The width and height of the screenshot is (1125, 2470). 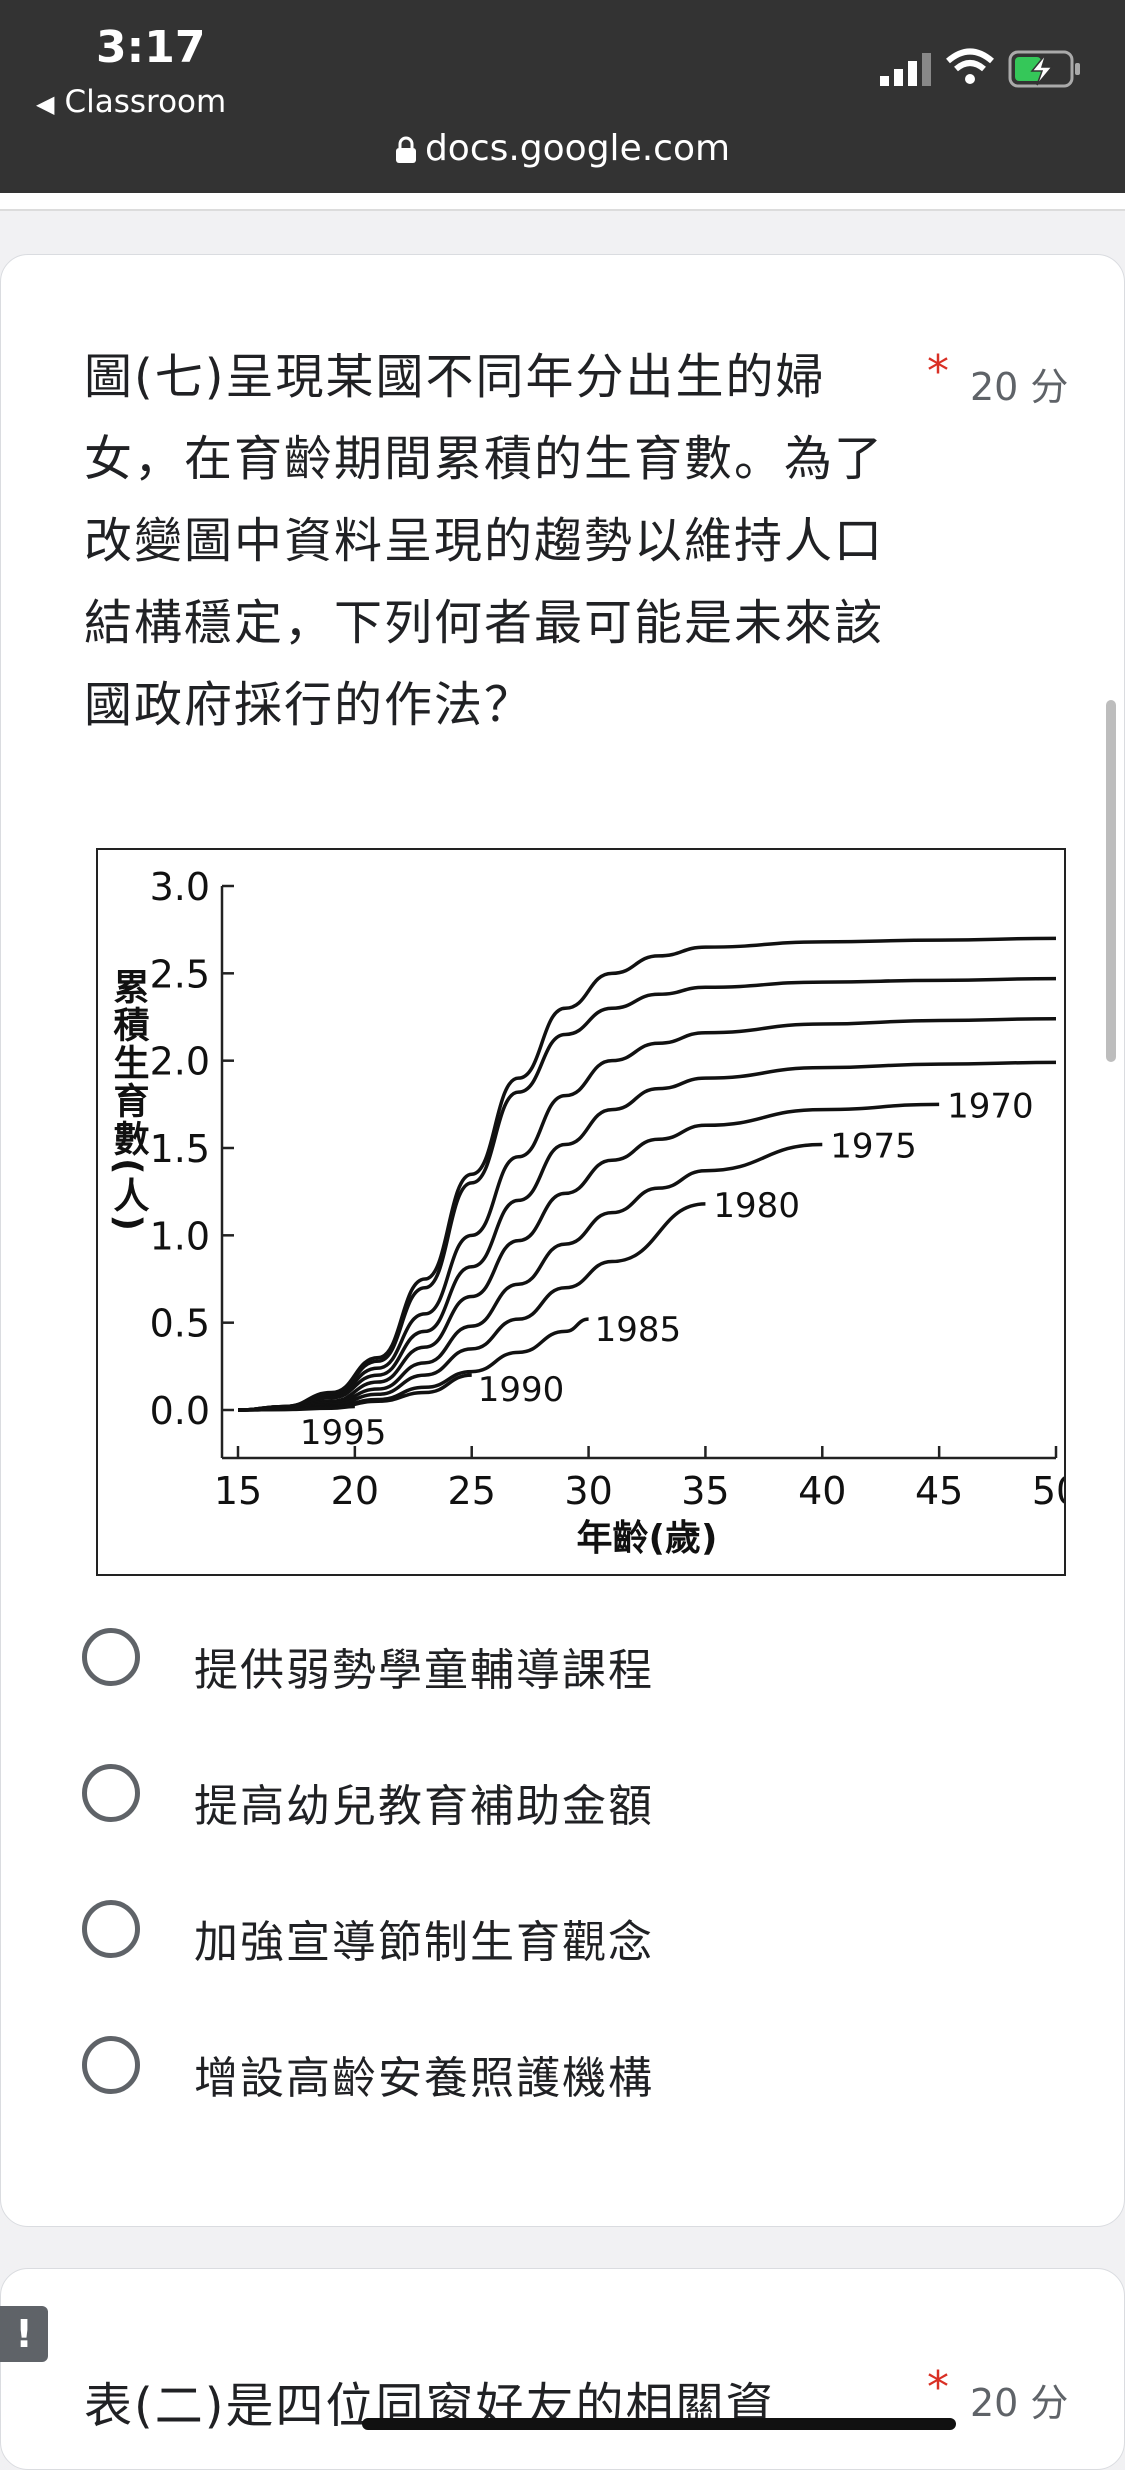 I want to click on scrollbar-thumb, so click(x=1111, y=881).